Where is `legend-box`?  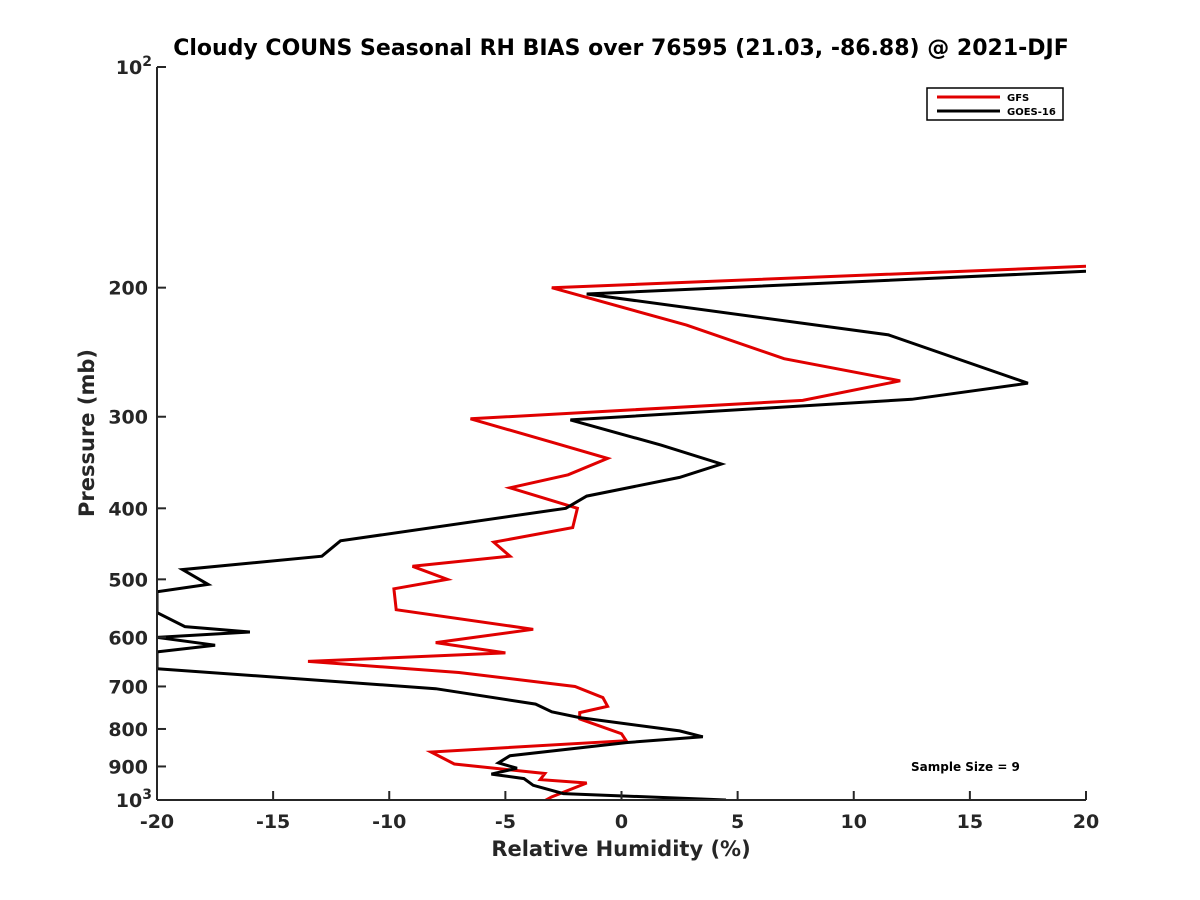 legend-box is located at coordinates (995, 104).